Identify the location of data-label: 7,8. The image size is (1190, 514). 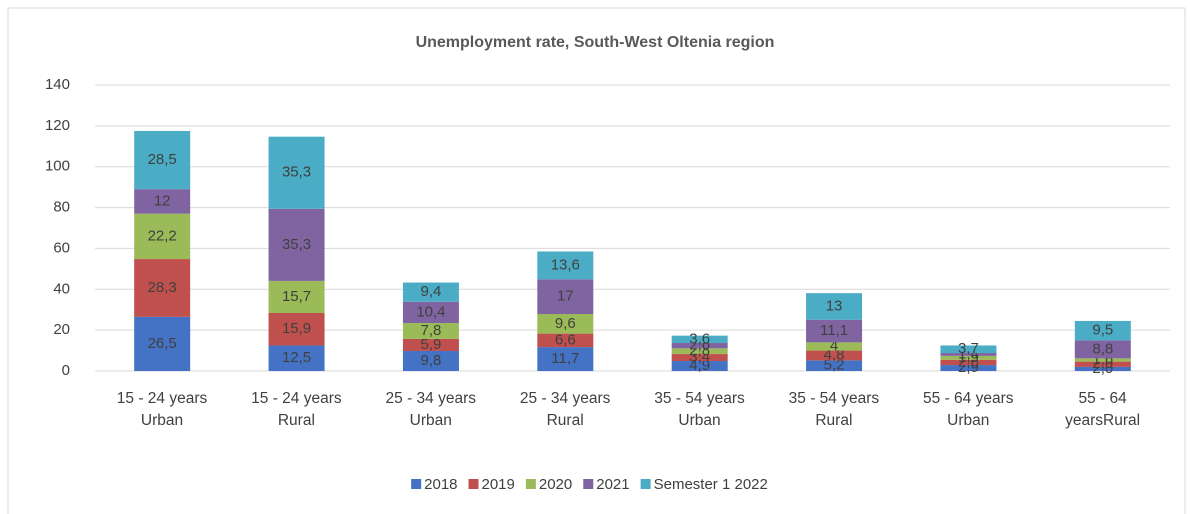
(431, 330).